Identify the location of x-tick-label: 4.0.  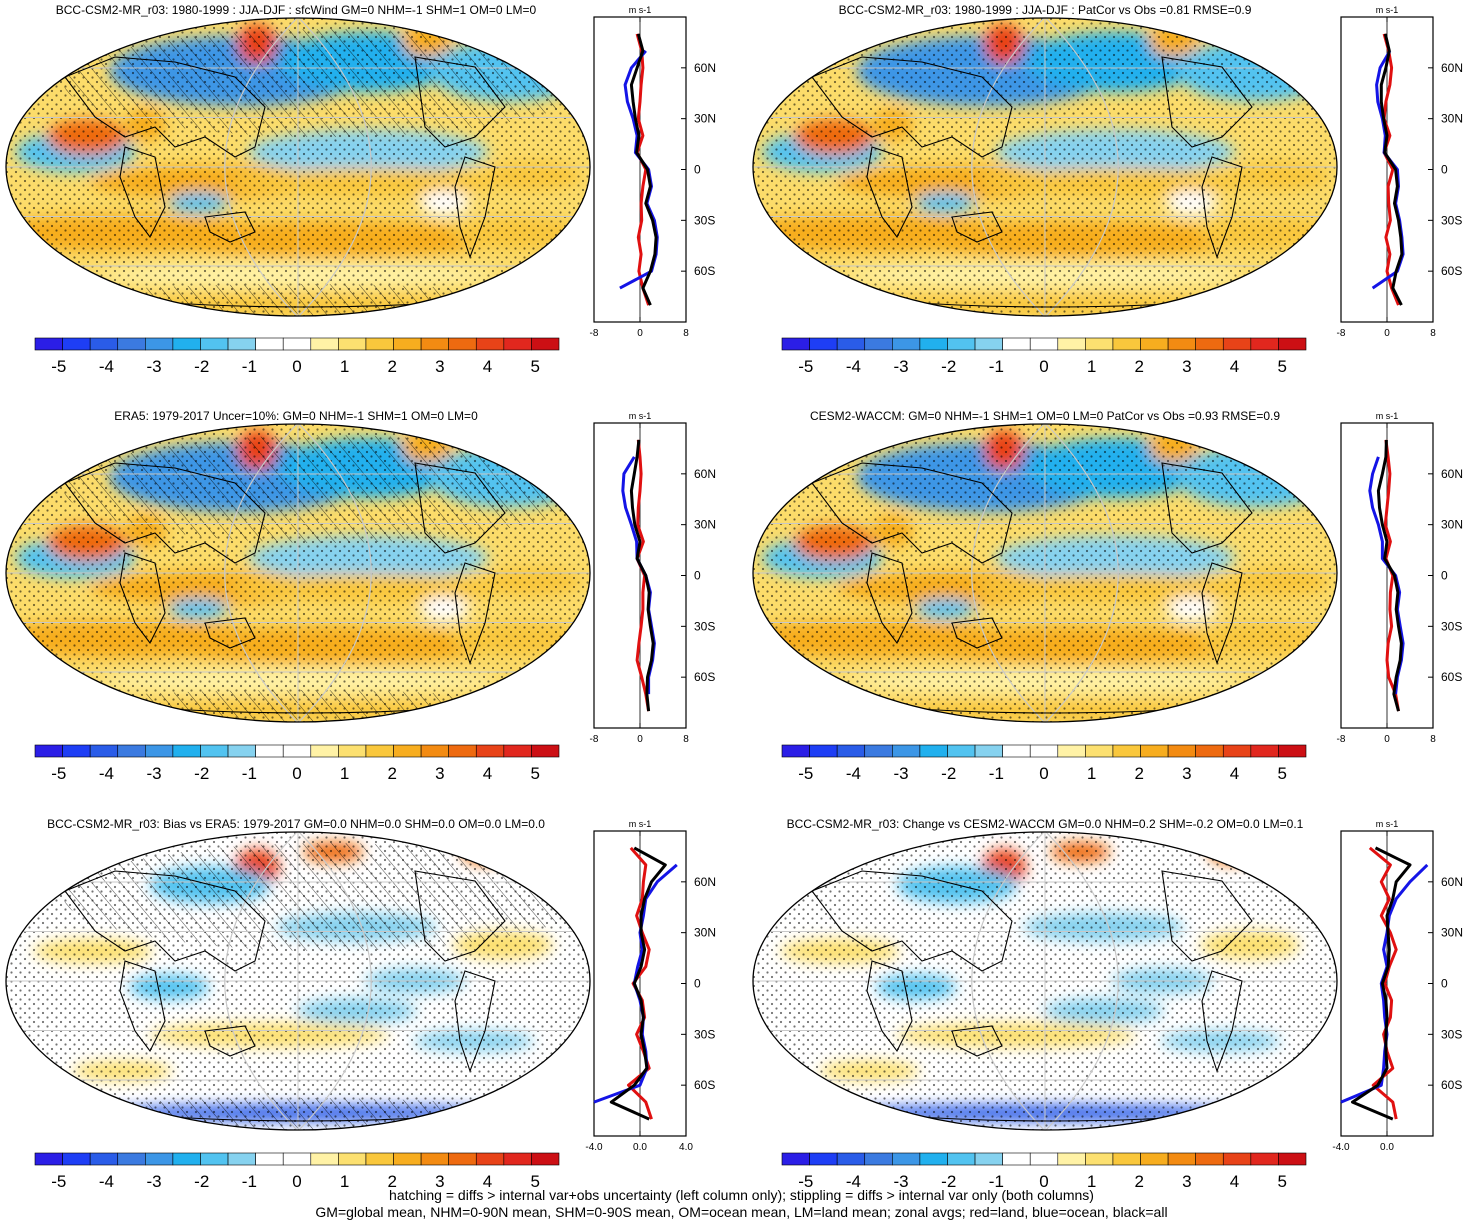
(686, 1147).